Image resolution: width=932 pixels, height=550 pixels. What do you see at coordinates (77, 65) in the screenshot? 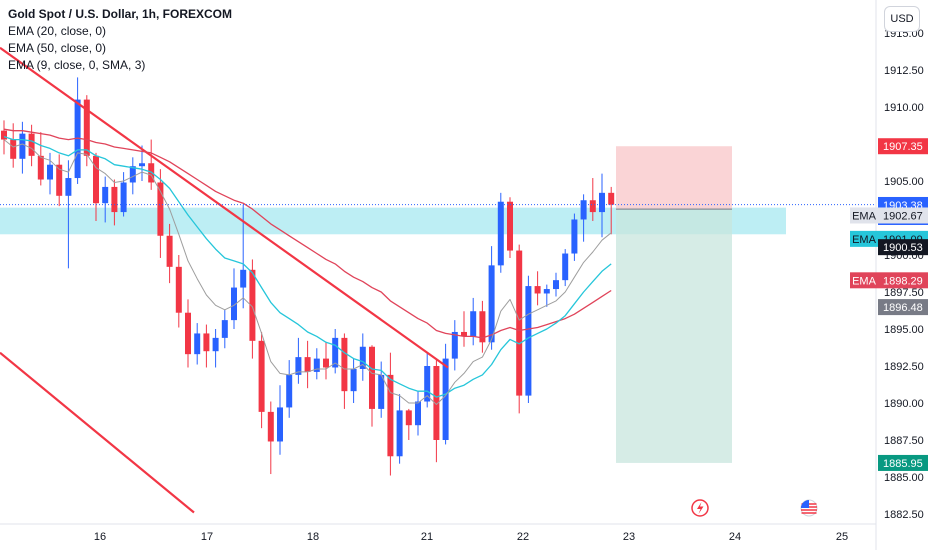
I see `indicator-ema-9: EMA (9, close, 0, SMA, 3)` at bounding box center [77, 65].